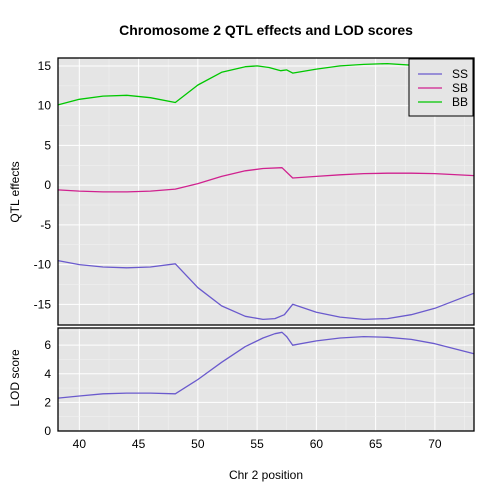 This screenshot has width=504, height=504. I want to click on legend-label-ss: SS, so click(460, 74).